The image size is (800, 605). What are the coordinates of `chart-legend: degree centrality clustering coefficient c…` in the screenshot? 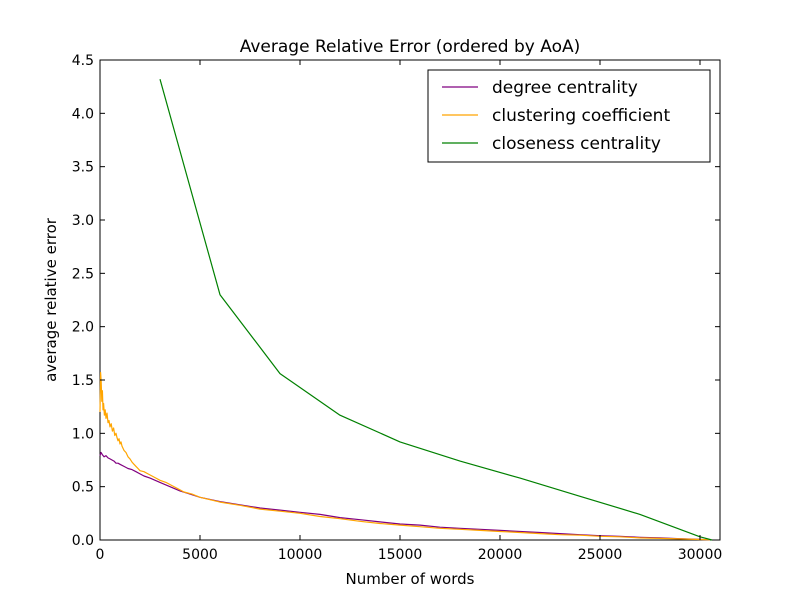 It's located at (569, 116).